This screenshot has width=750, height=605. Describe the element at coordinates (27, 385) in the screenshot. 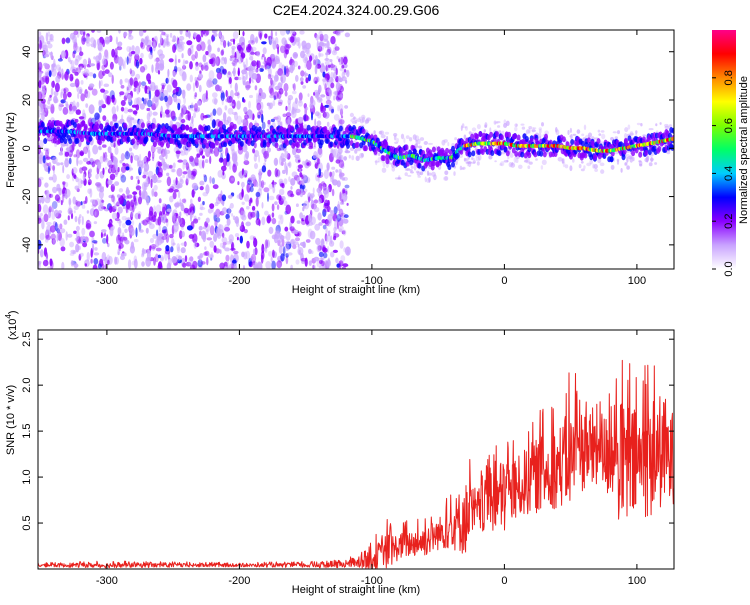

I see `snr-y-tick-label: 2.0` at that location.